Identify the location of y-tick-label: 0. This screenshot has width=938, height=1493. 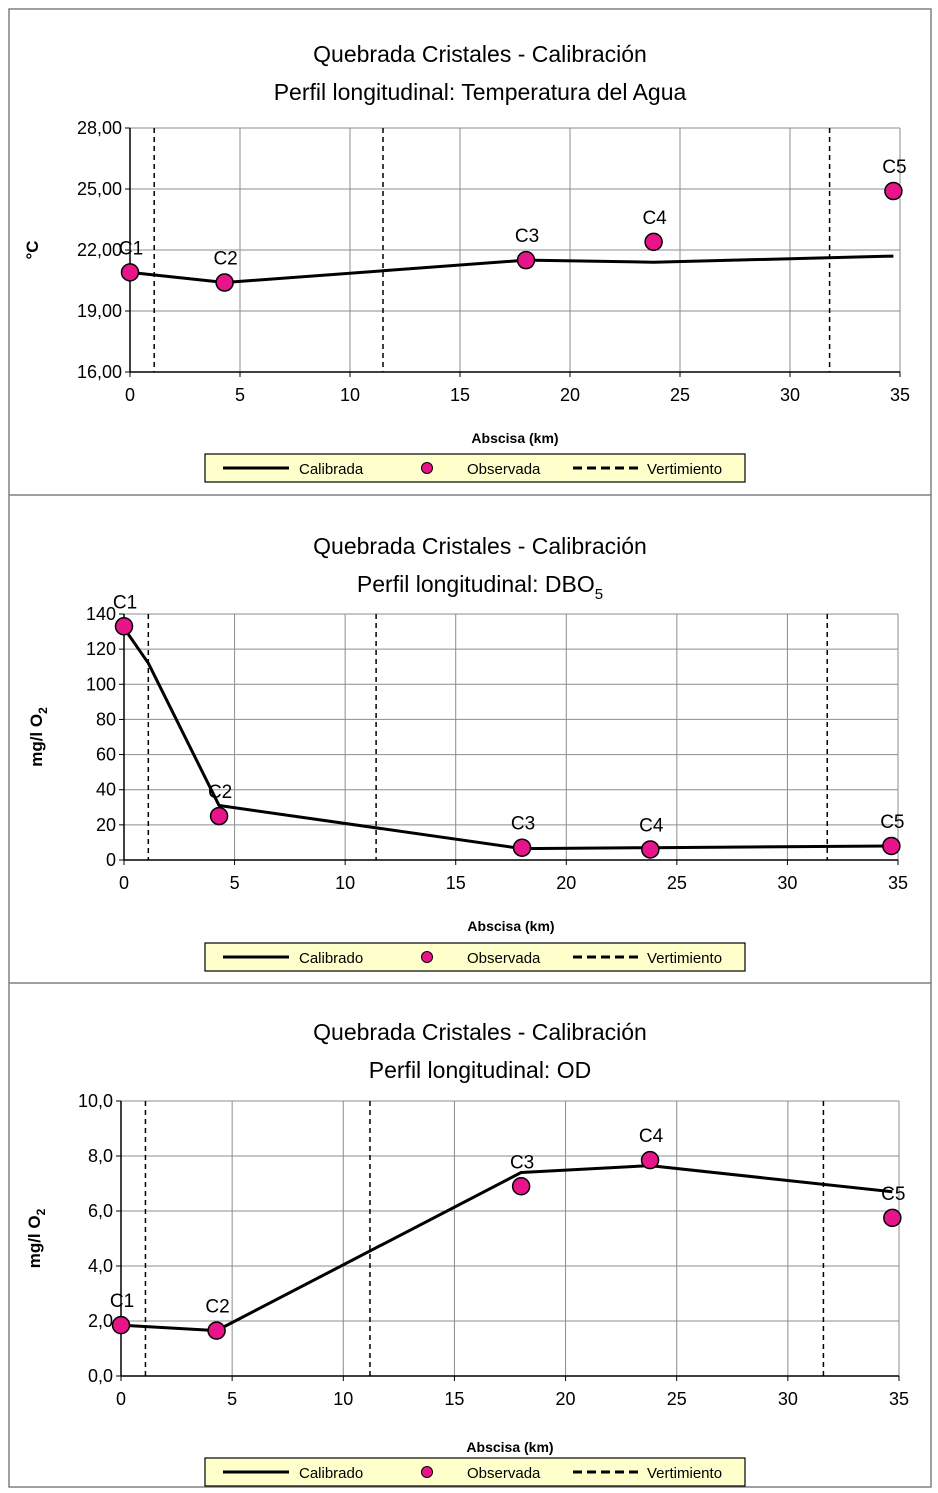
(111, 860).